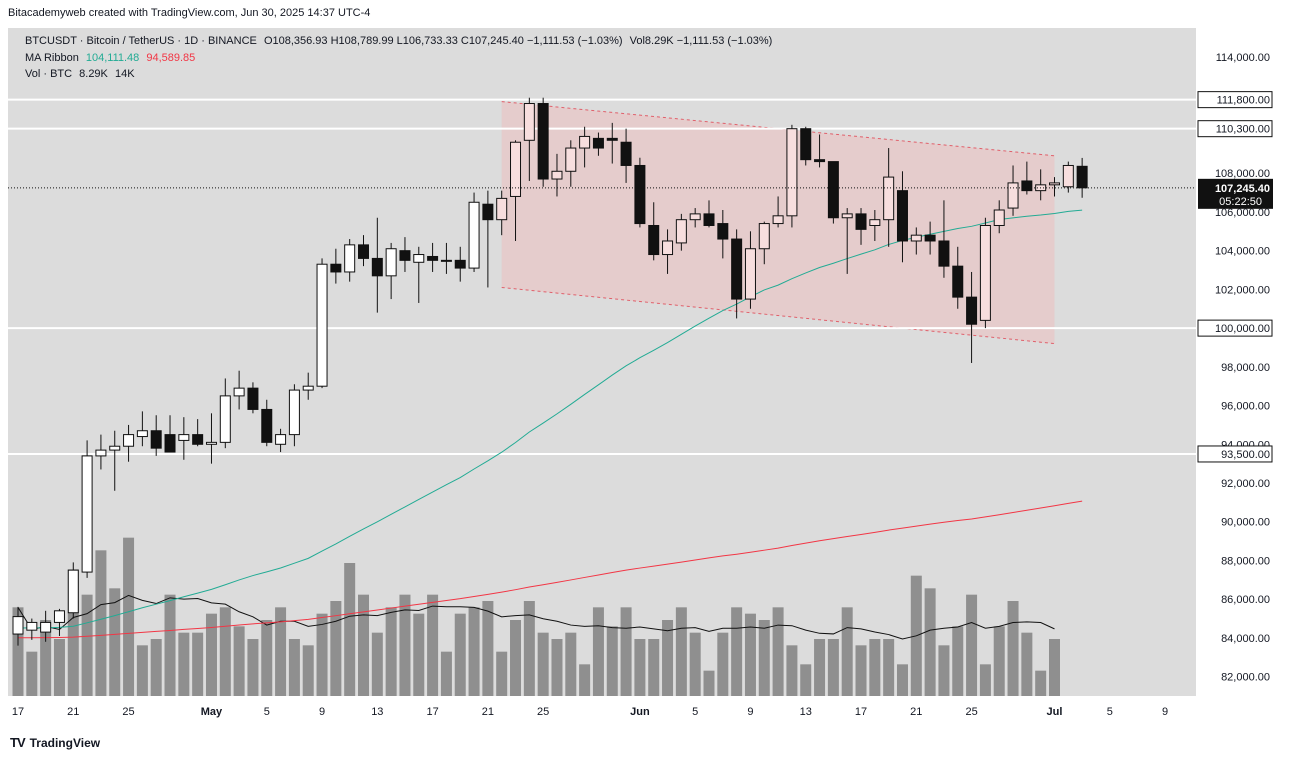  What do you see at coordinates (1242, 189) in the screenshot?
I see `last-price-label: 107,245.40` at bounding box center [1242, 189].